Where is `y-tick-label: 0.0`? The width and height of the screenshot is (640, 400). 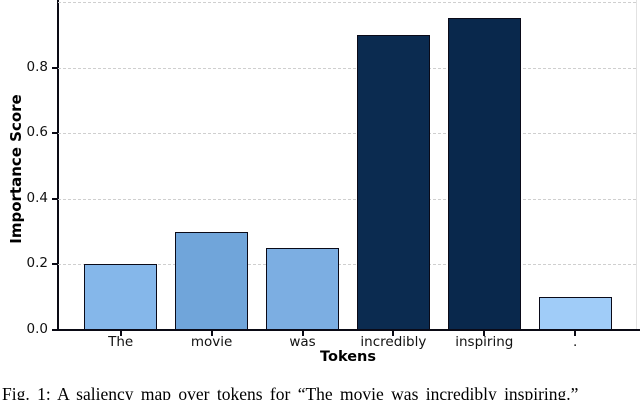 y-tick-label: 0.0 is located at coordinates (37, 329).